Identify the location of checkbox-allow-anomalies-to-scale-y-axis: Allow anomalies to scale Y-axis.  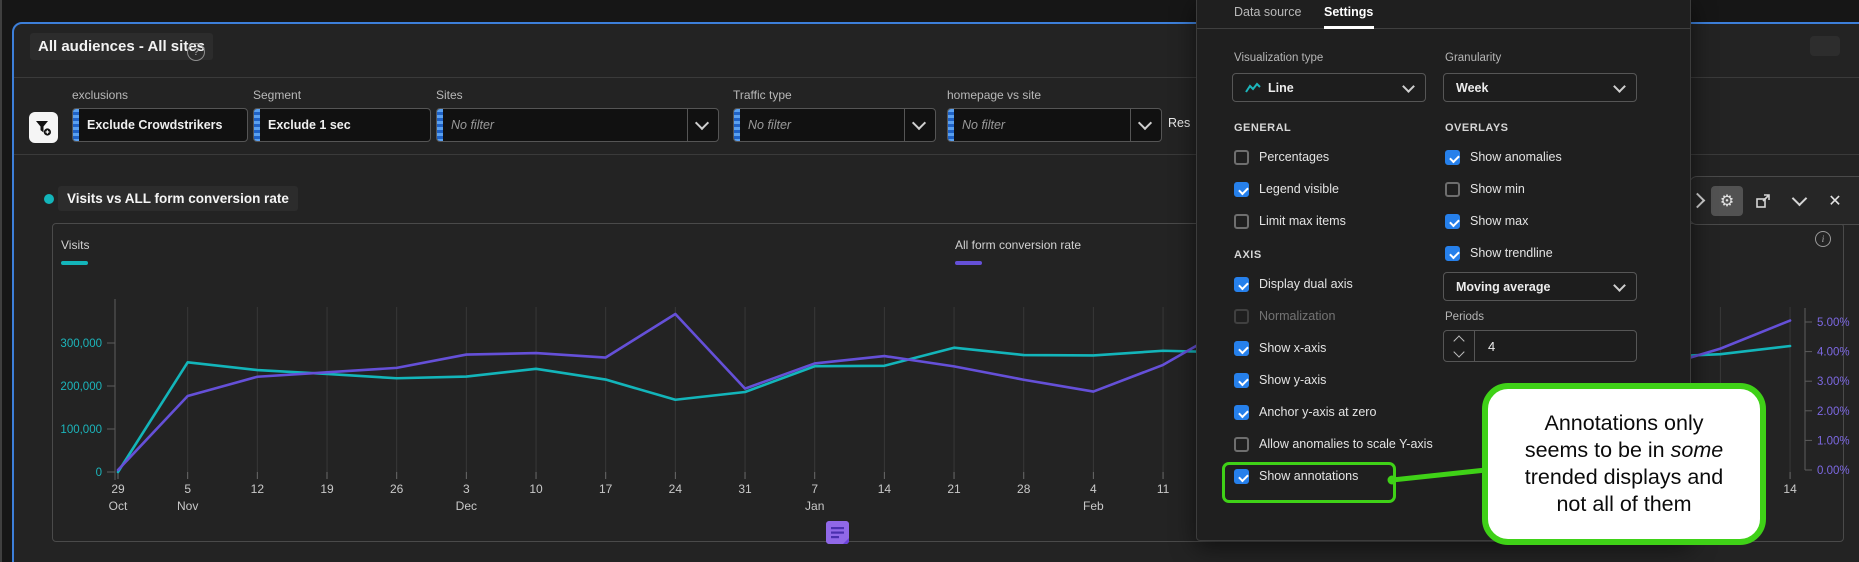
(1333, 444).